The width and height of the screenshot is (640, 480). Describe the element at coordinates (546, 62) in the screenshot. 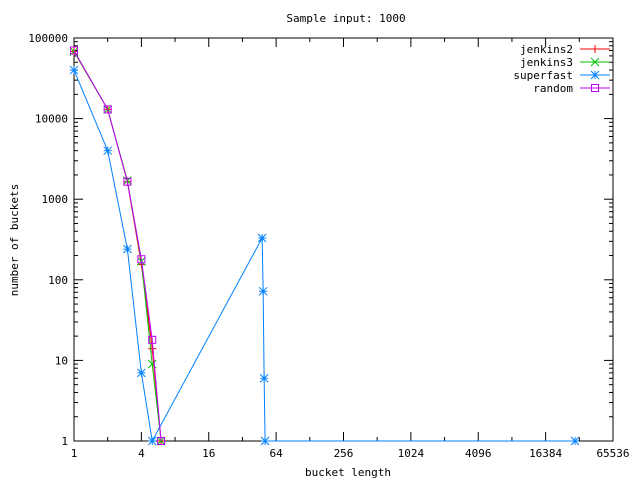

I see `legend-label: jenkins3` at that location.